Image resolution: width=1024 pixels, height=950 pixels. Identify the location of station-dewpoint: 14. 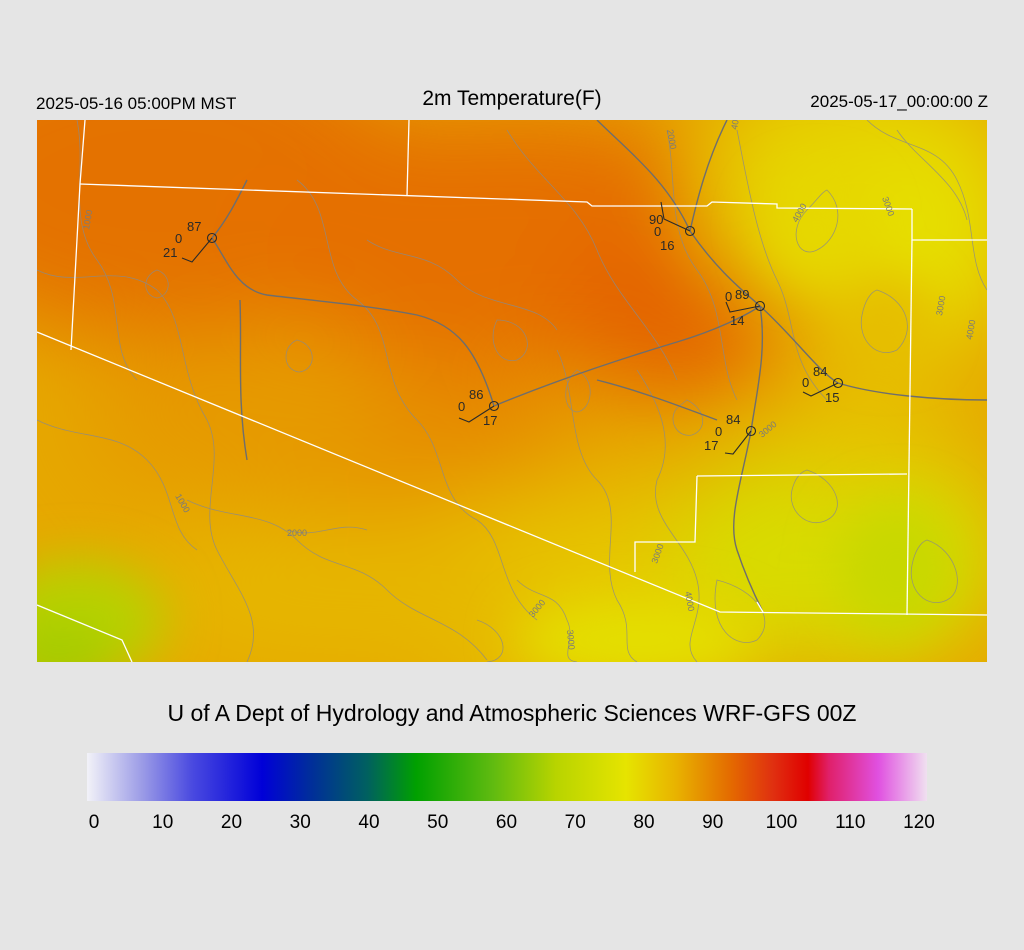
(737, 320).